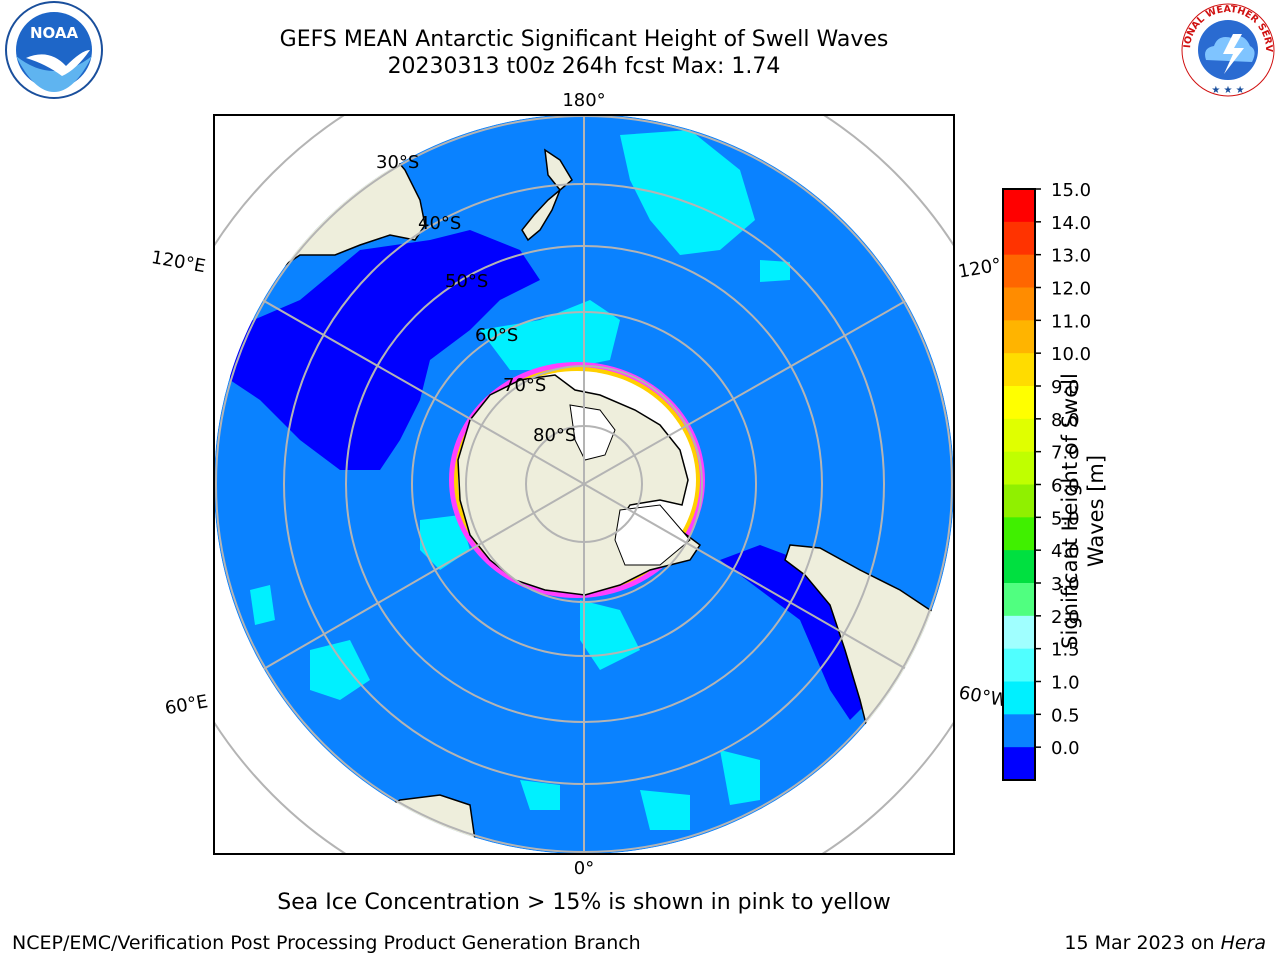 The width and height of the screenshot is (1280, 960). What do you see at coordinates (983, 696) in the screenshot?
I see `lon-label-60w: 60°W` at bounding box center [983, 696].